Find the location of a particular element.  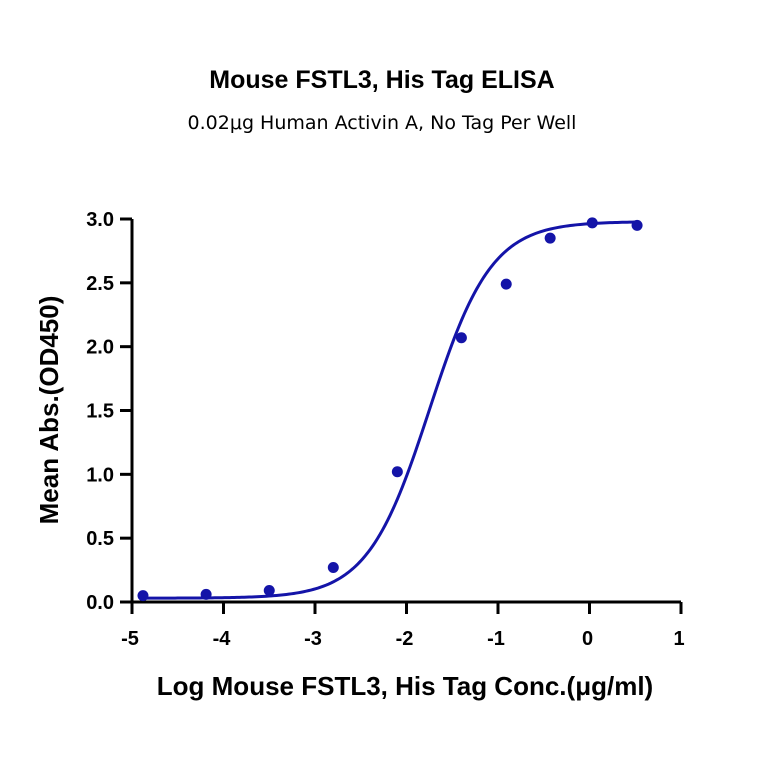

y-tick-label: 0.5 is located at coordinates (100, 539).